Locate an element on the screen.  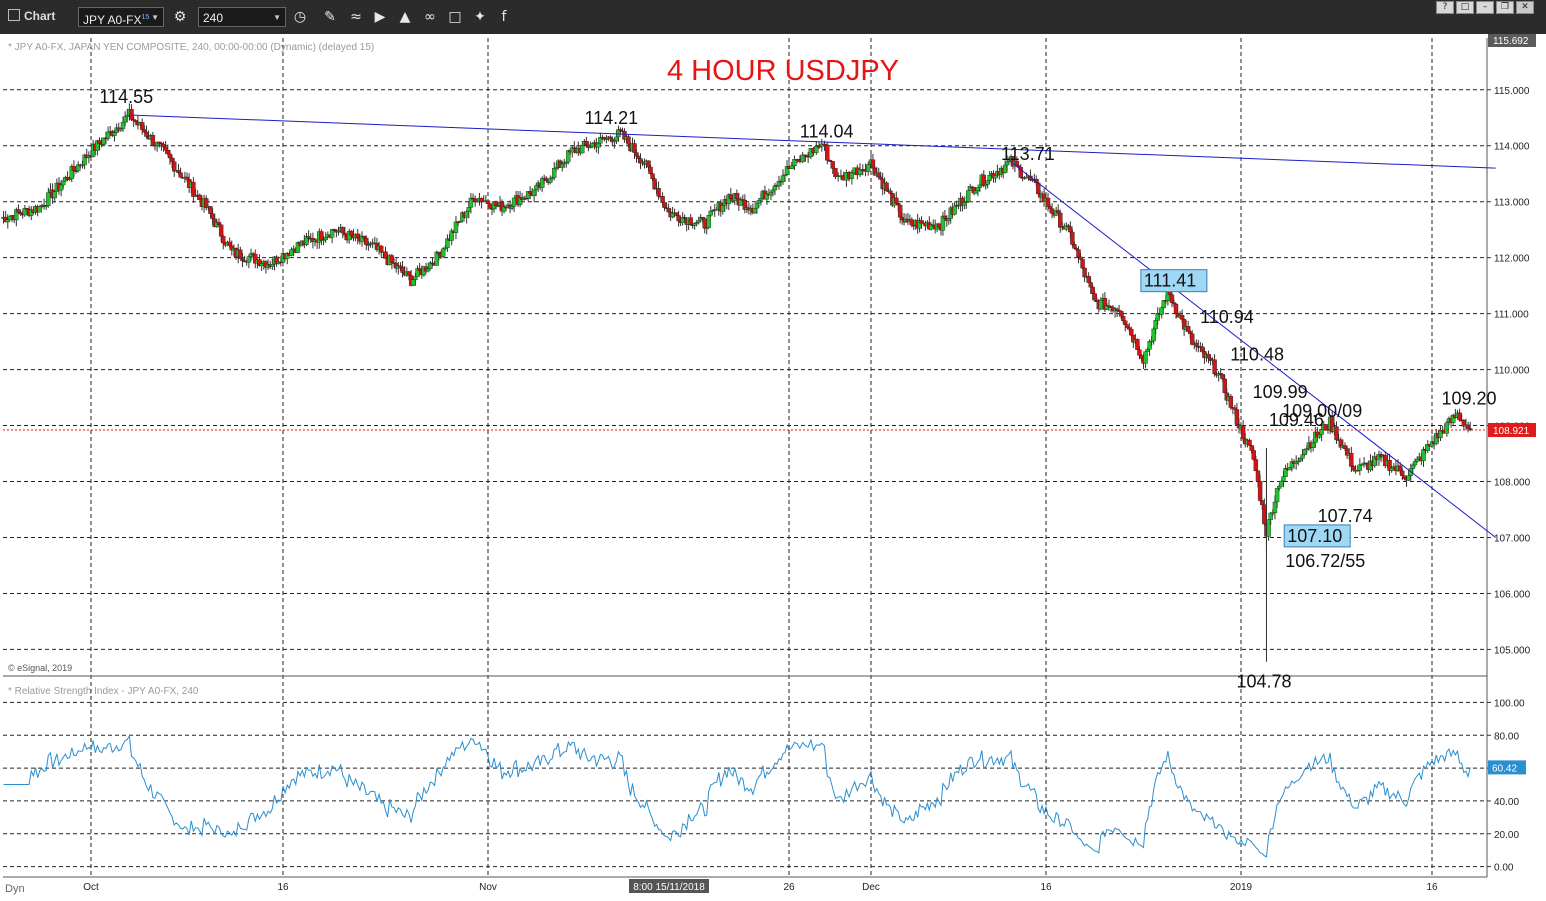
link-icon: ∞ is located at coordinates (430, 17).